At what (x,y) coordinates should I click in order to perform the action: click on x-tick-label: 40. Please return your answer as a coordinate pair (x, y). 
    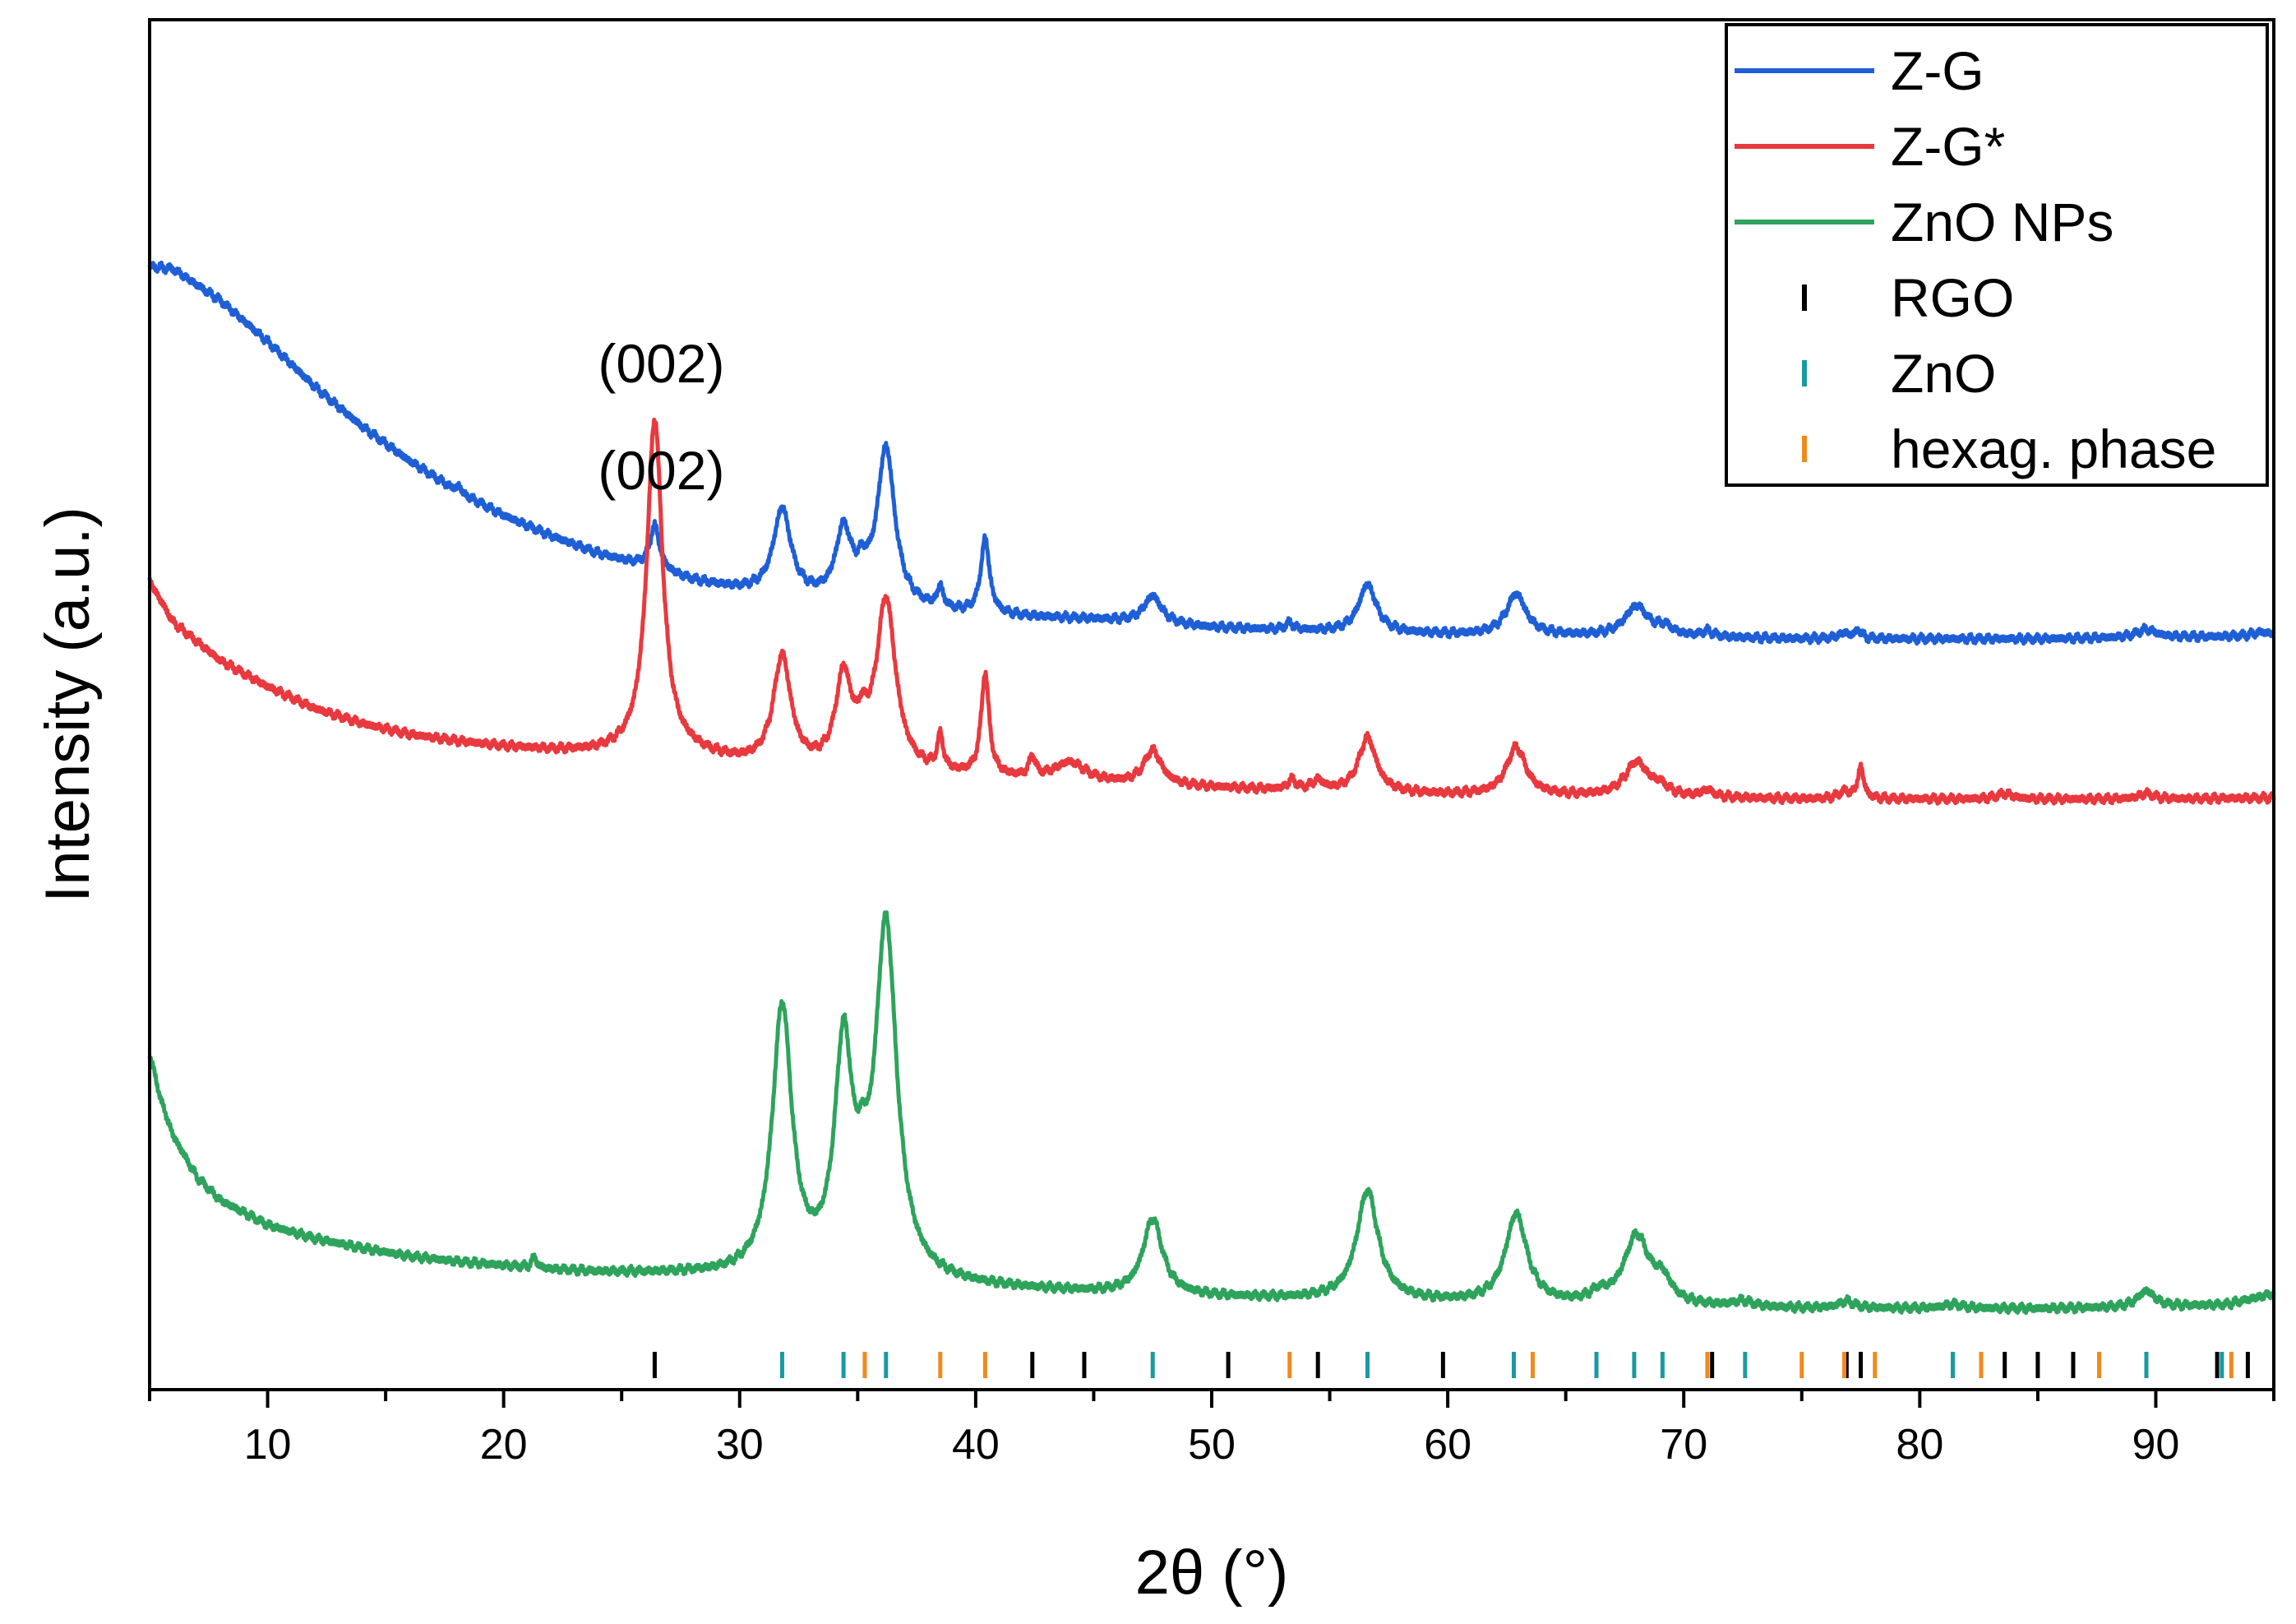
    Looking at the image, I should click on (976, 1445).